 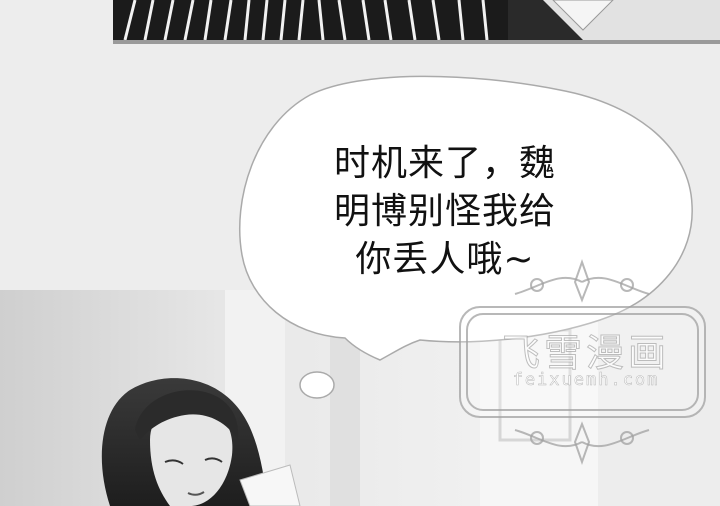 I want to click on speech-line-3: 你丢人哦~, so click(x=445, y=259).